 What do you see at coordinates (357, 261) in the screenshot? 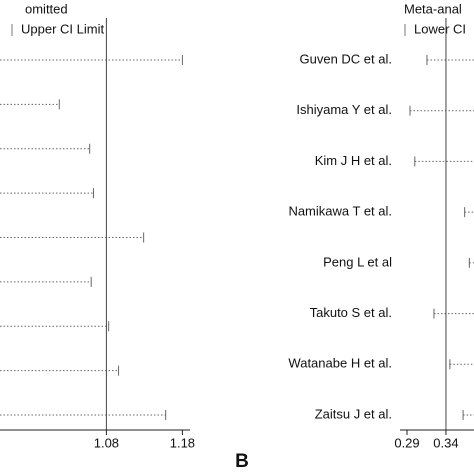
I see `study-label: Peng L et al` at bounding box center [357, 261].